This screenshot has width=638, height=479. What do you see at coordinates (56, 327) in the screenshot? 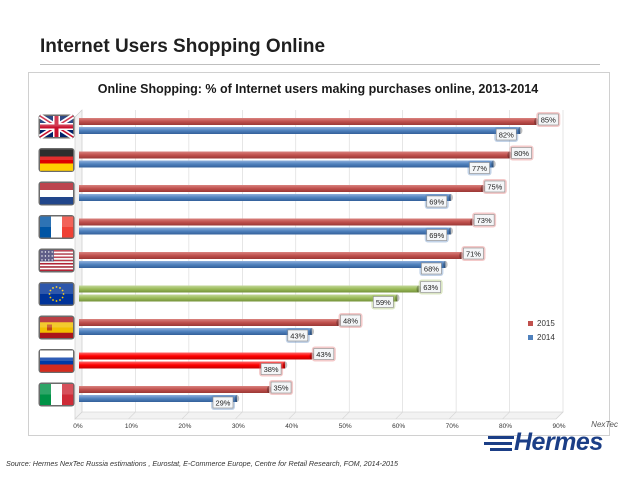
I see `spain-flag-icon` at bounding box center [56, 327].